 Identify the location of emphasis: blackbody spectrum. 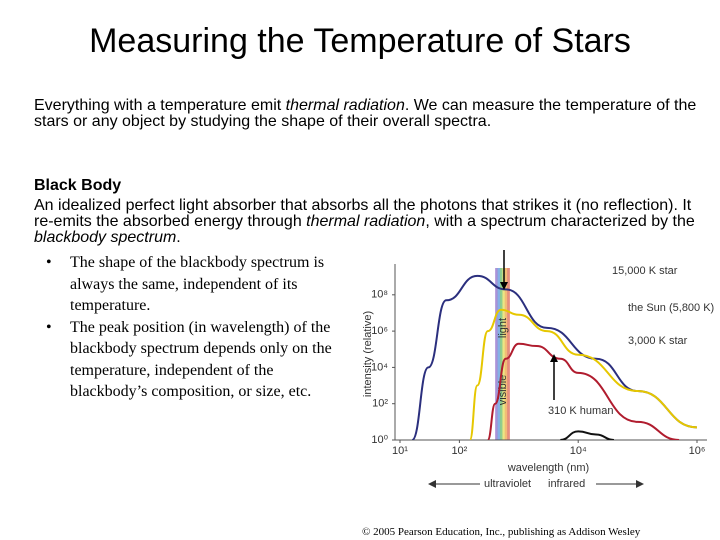
(105, 237).